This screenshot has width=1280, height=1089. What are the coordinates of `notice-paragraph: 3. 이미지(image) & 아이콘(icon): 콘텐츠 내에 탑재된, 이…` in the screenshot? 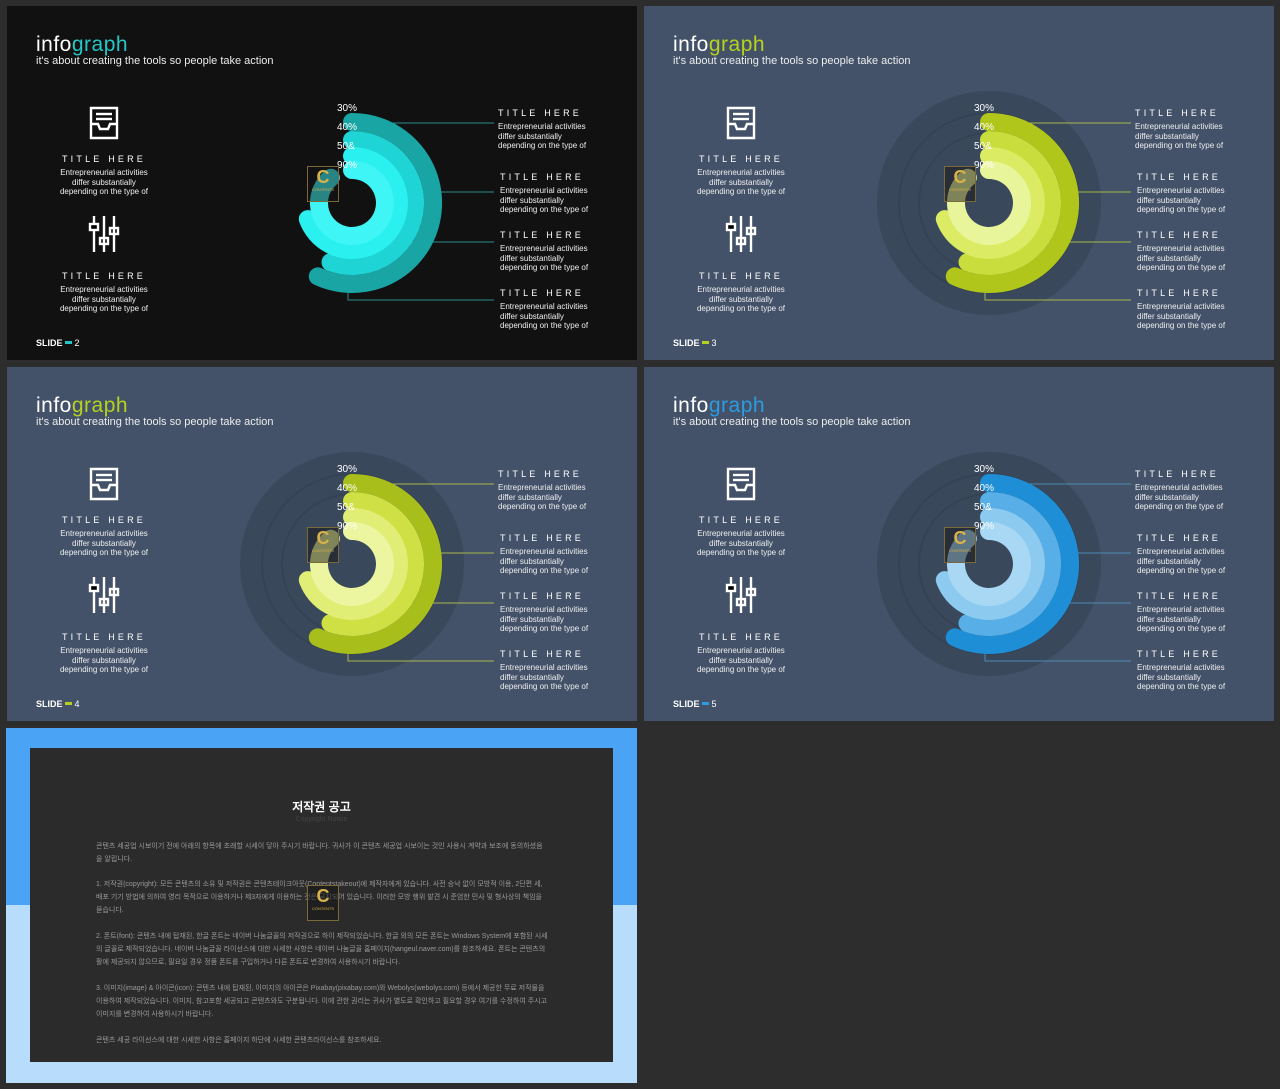 It's located at (322, 1001).